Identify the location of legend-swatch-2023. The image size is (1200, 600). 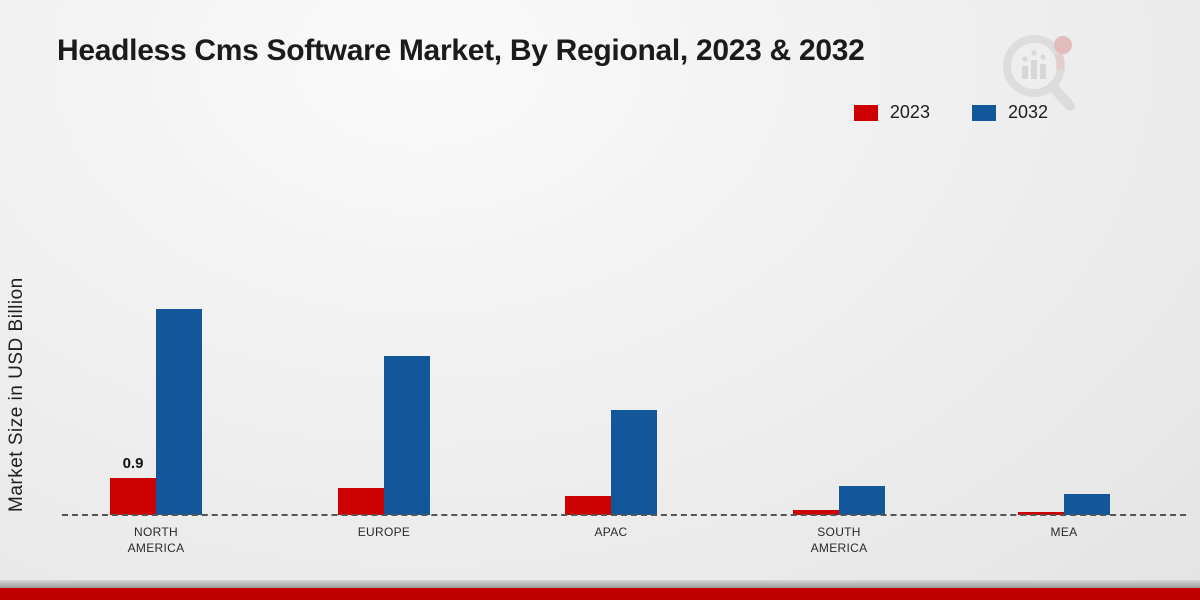
(865, 112).